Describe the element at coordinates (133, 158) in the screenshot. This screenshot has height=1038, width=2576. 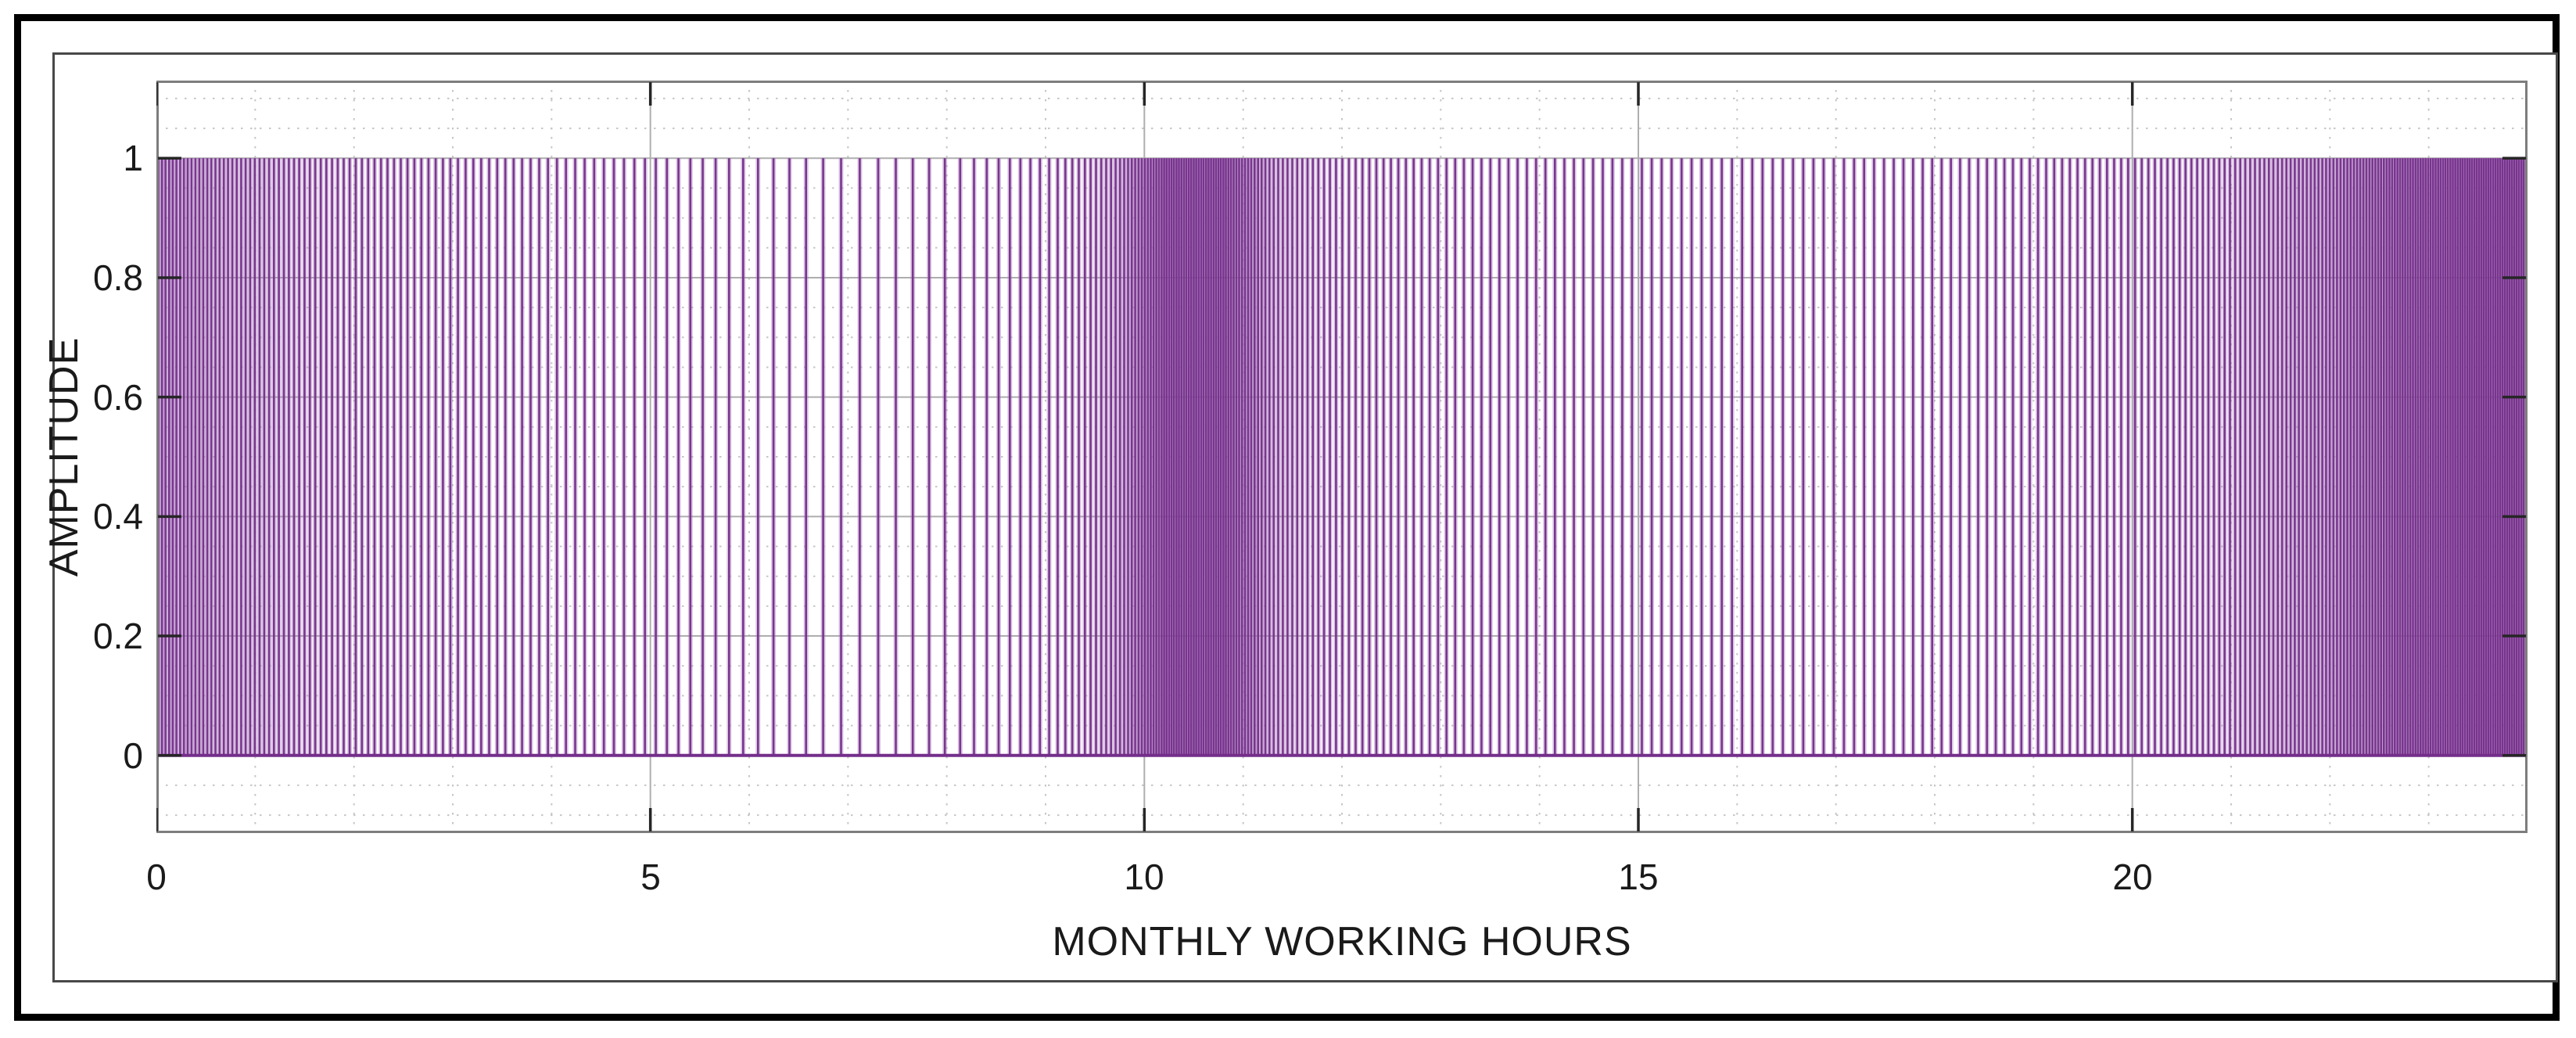
I see `y-tick-label: 1` at that location.